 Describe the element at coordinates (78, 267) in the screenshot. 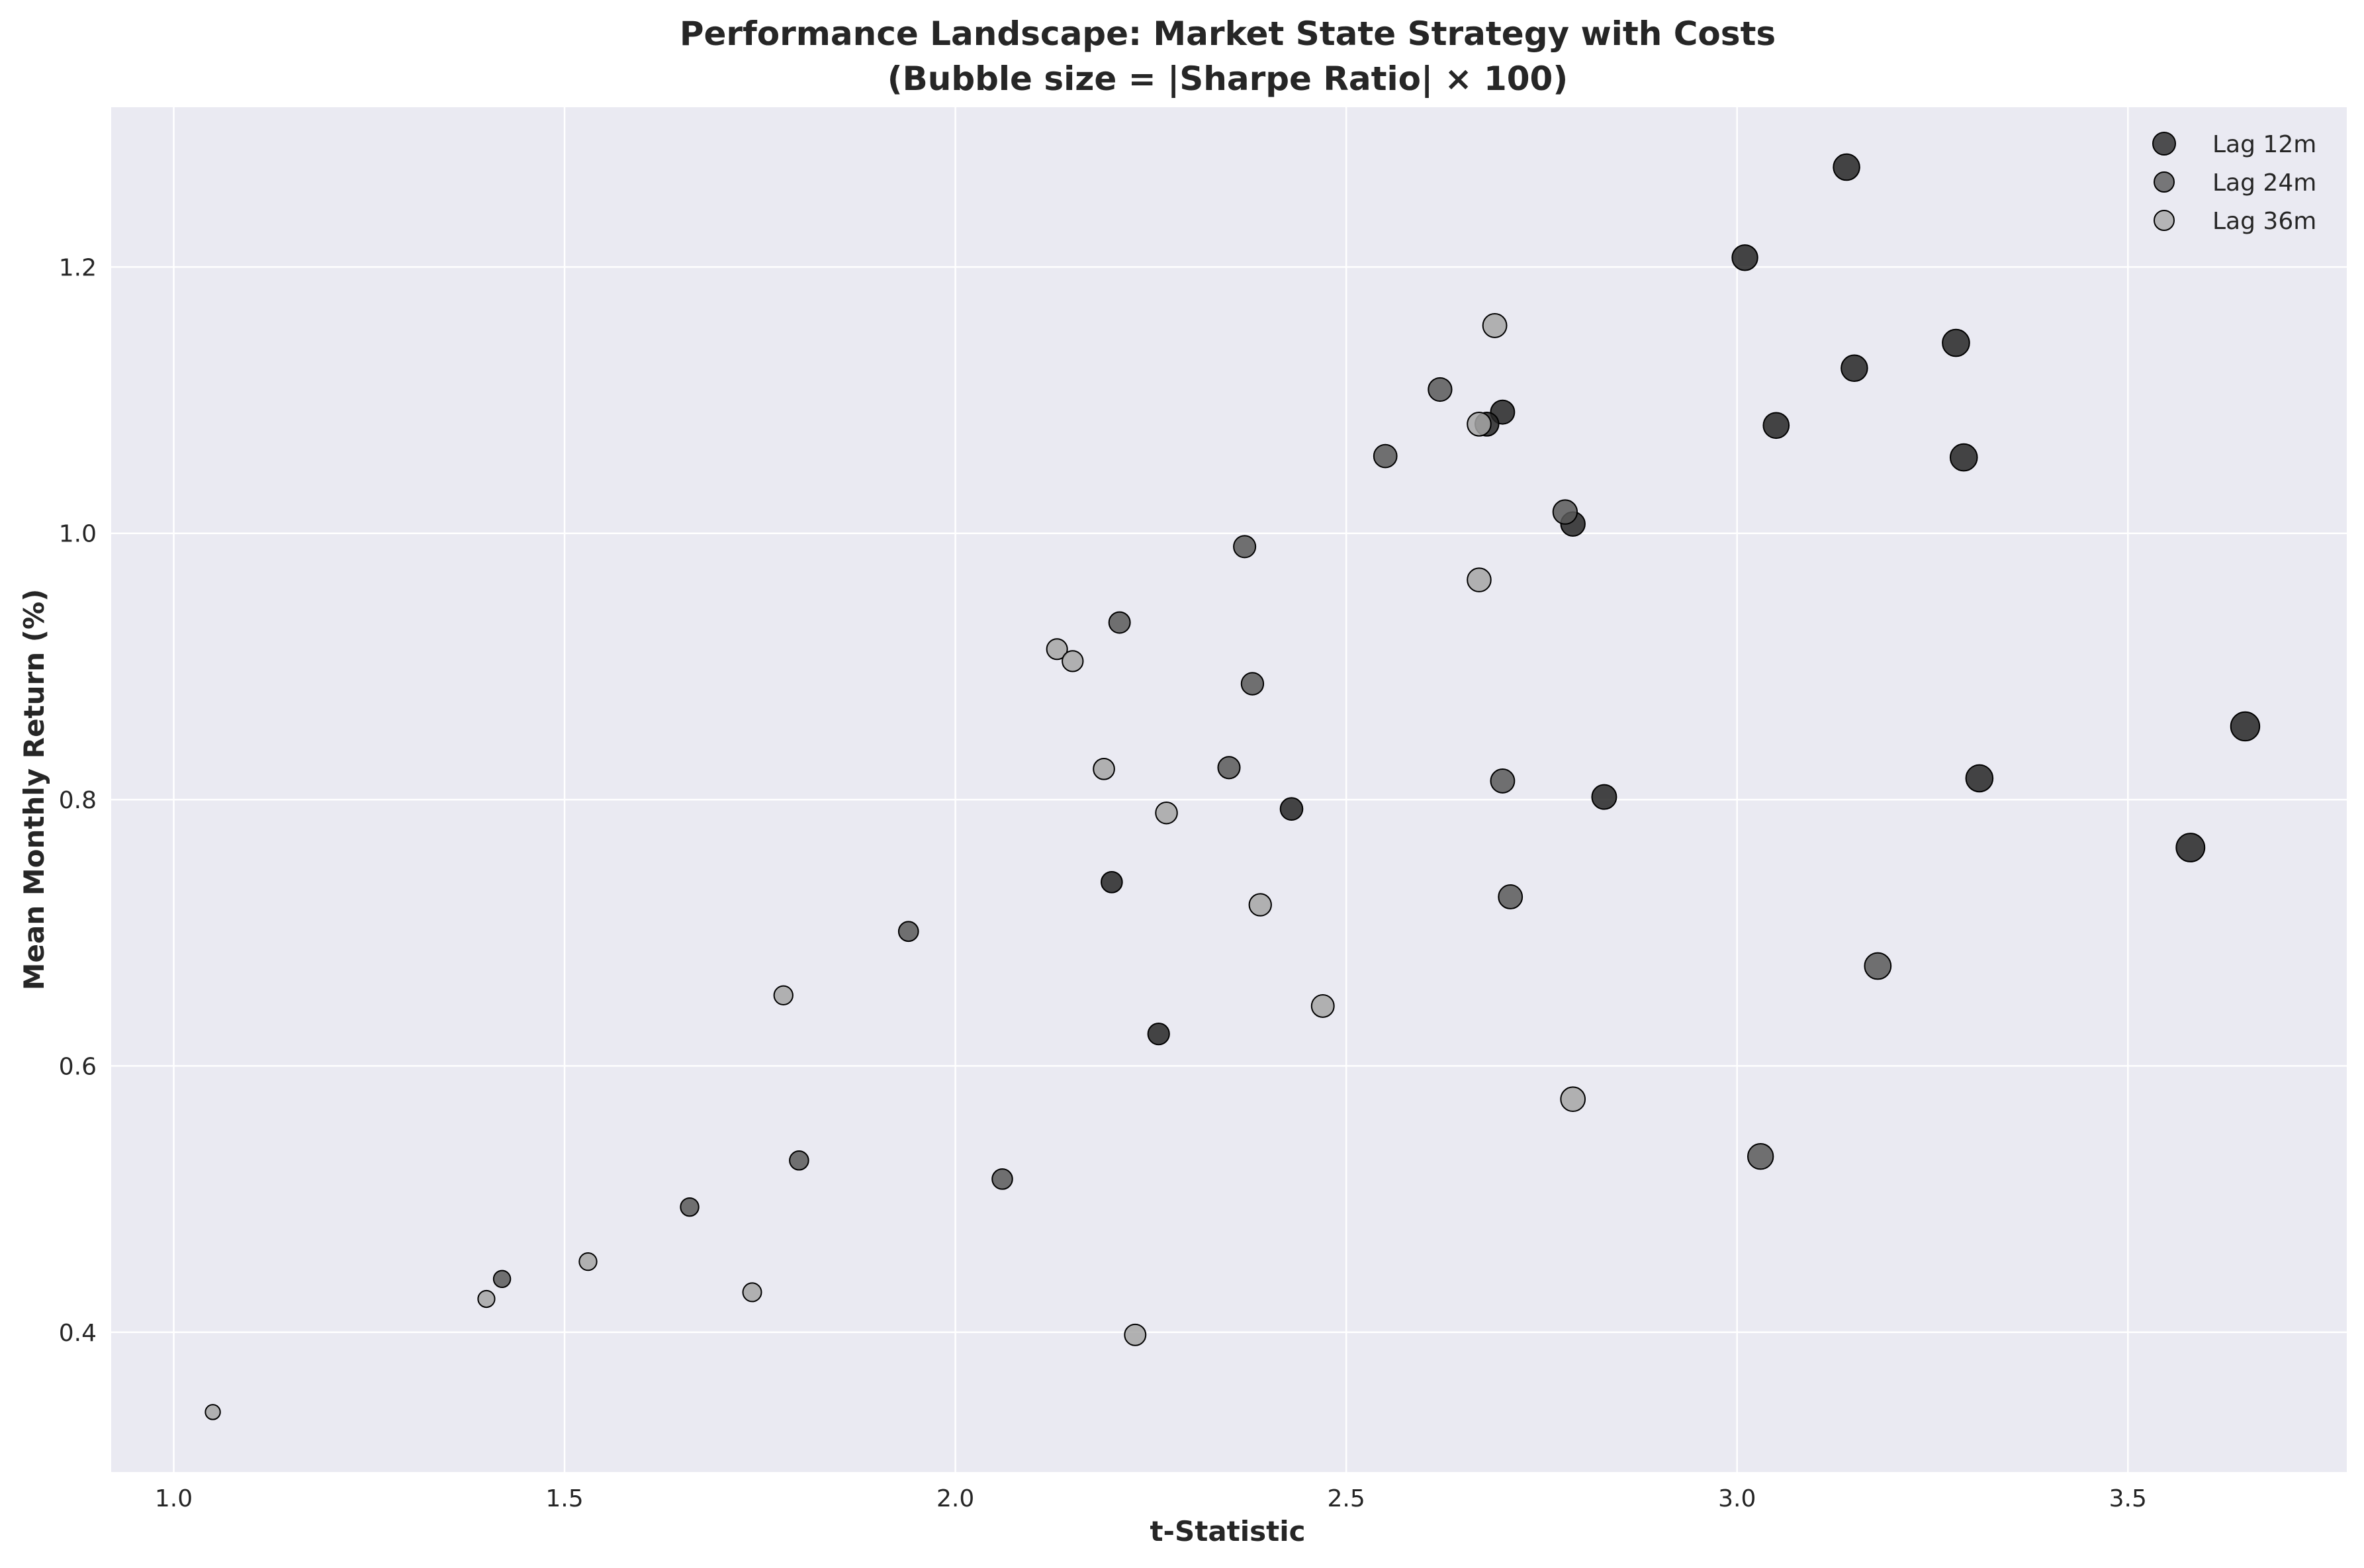

I see `y-tick-label: 1.2` at that location.